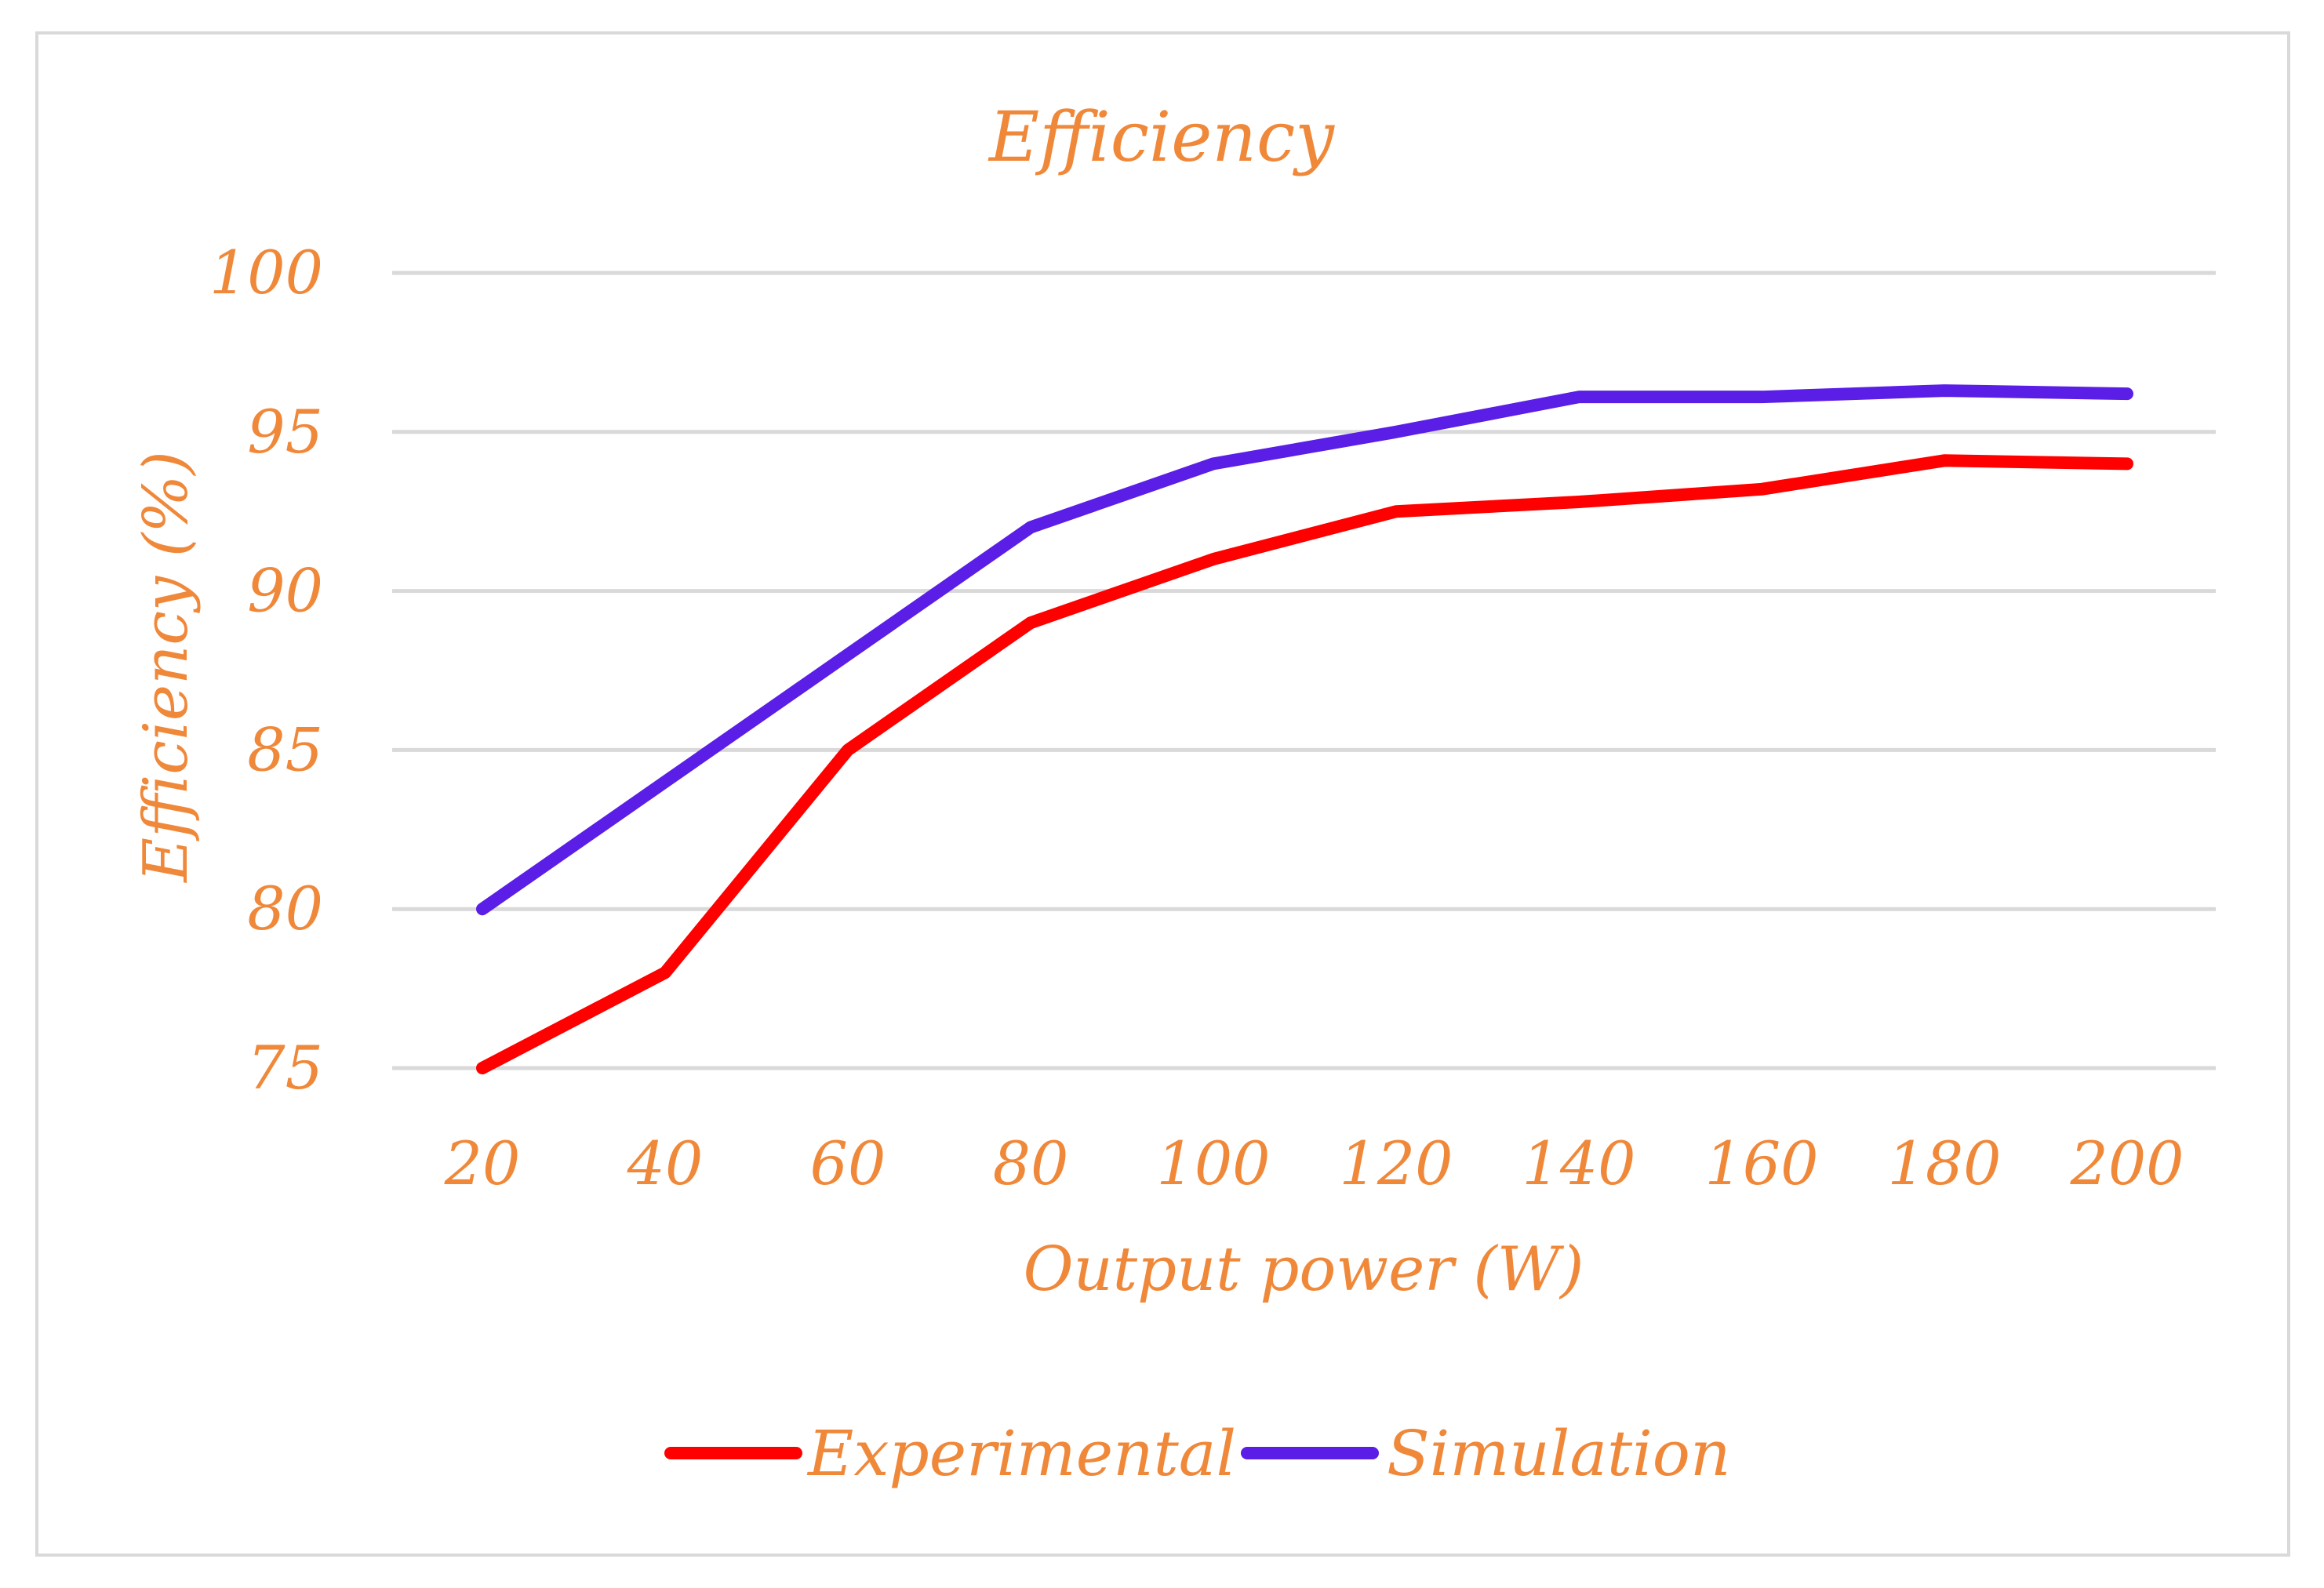 This screenshot has height=1588, width=2324. I want to click on x-tick-label-180: 180, so click(1944, 1163).